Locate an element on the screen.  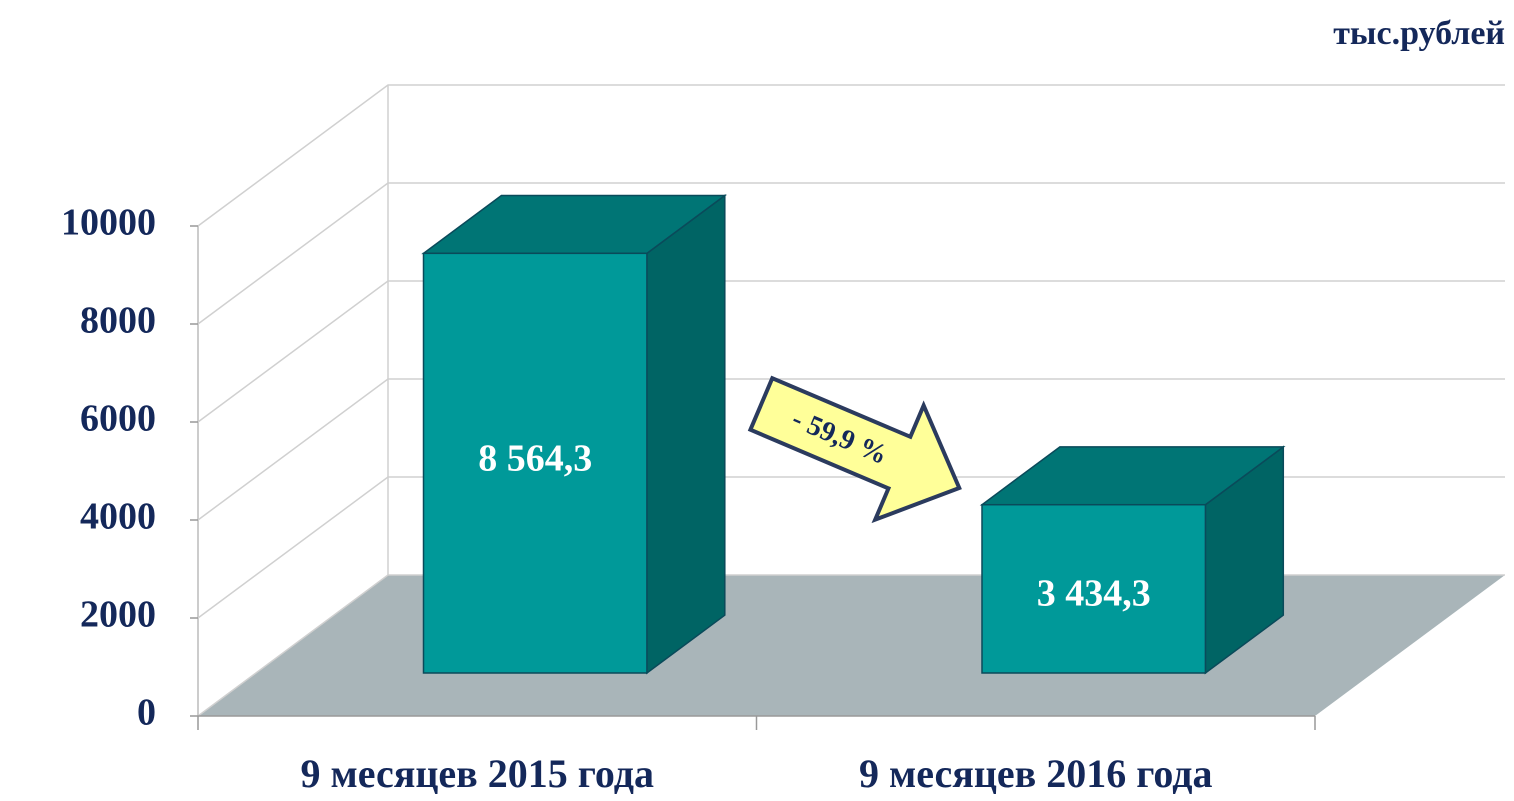
change-arrow: - 59,9 % is located at coordinates (854, 449).